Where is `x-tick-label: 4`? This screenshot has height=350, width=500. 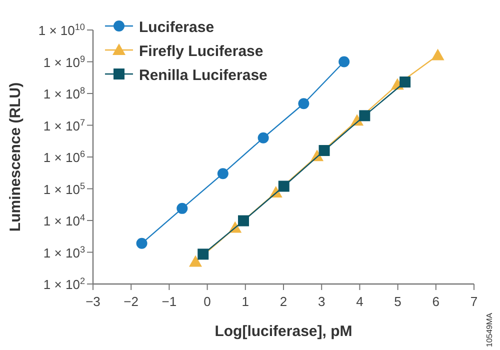 x-tick-label: 4 is located at coordinates (360, 301).